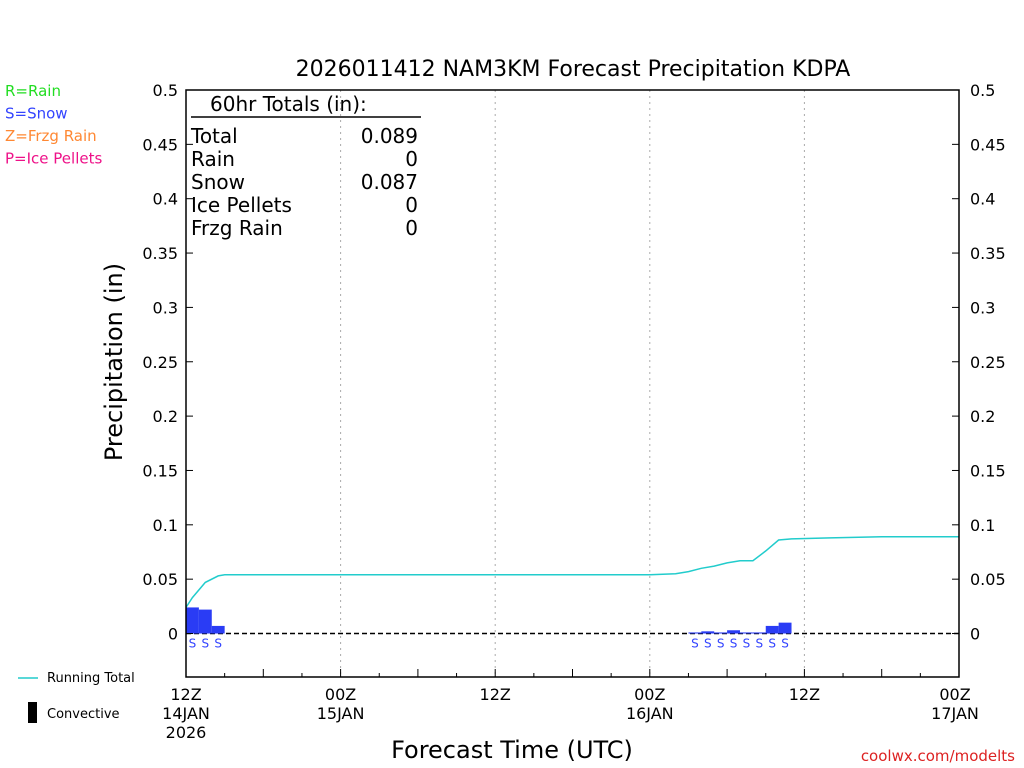  Describe the element at coordinates (185, 694) in the screenshot. I see `x-tick-label-0-line1: 12Z` at that location.